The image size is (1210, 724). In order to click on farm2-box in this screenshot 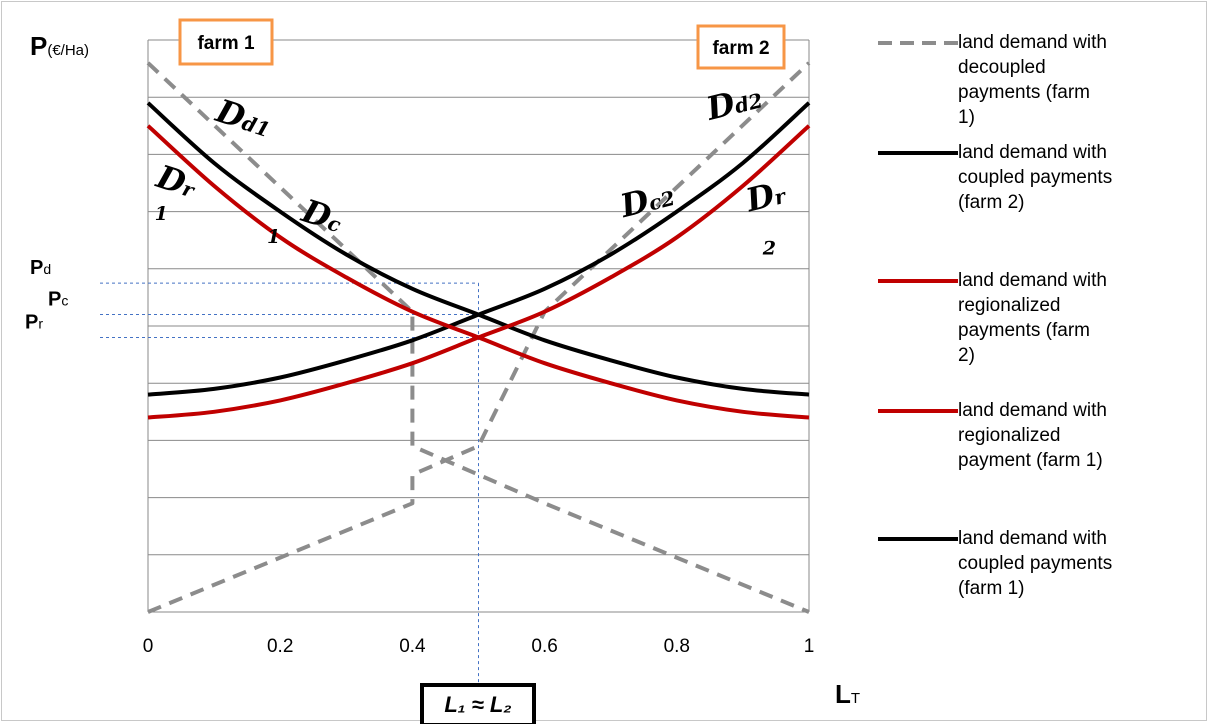, I will do `click(741, 47)`.